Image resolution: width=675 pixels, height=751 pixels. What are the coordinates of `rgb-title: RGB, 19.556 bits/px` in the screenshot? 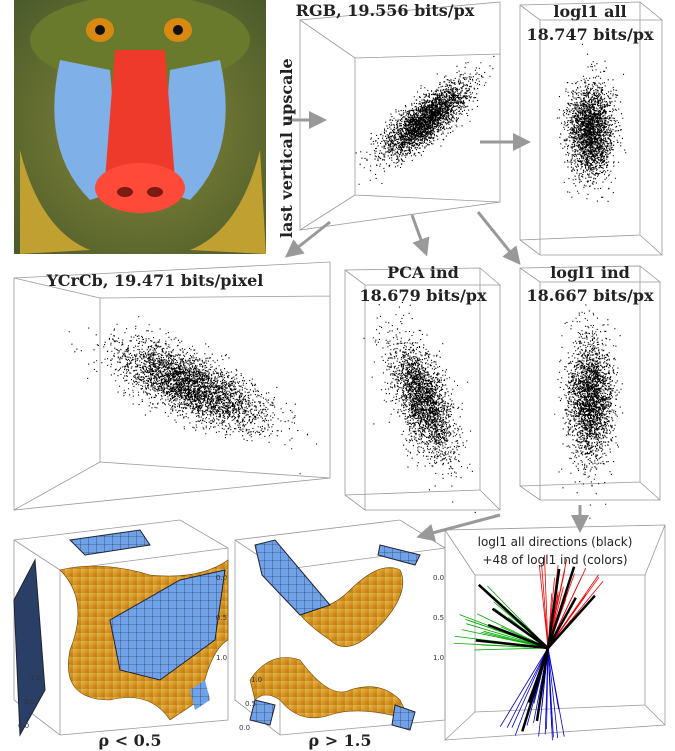 It's located at (385, 10).